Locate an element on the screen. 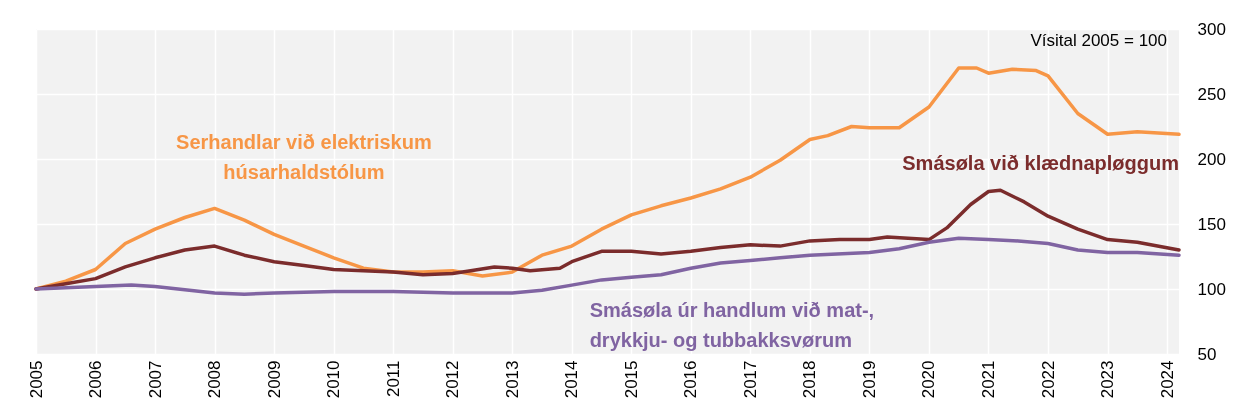  annotation: Vísital 2005 = 100 is located at coordinates (1098, 40).